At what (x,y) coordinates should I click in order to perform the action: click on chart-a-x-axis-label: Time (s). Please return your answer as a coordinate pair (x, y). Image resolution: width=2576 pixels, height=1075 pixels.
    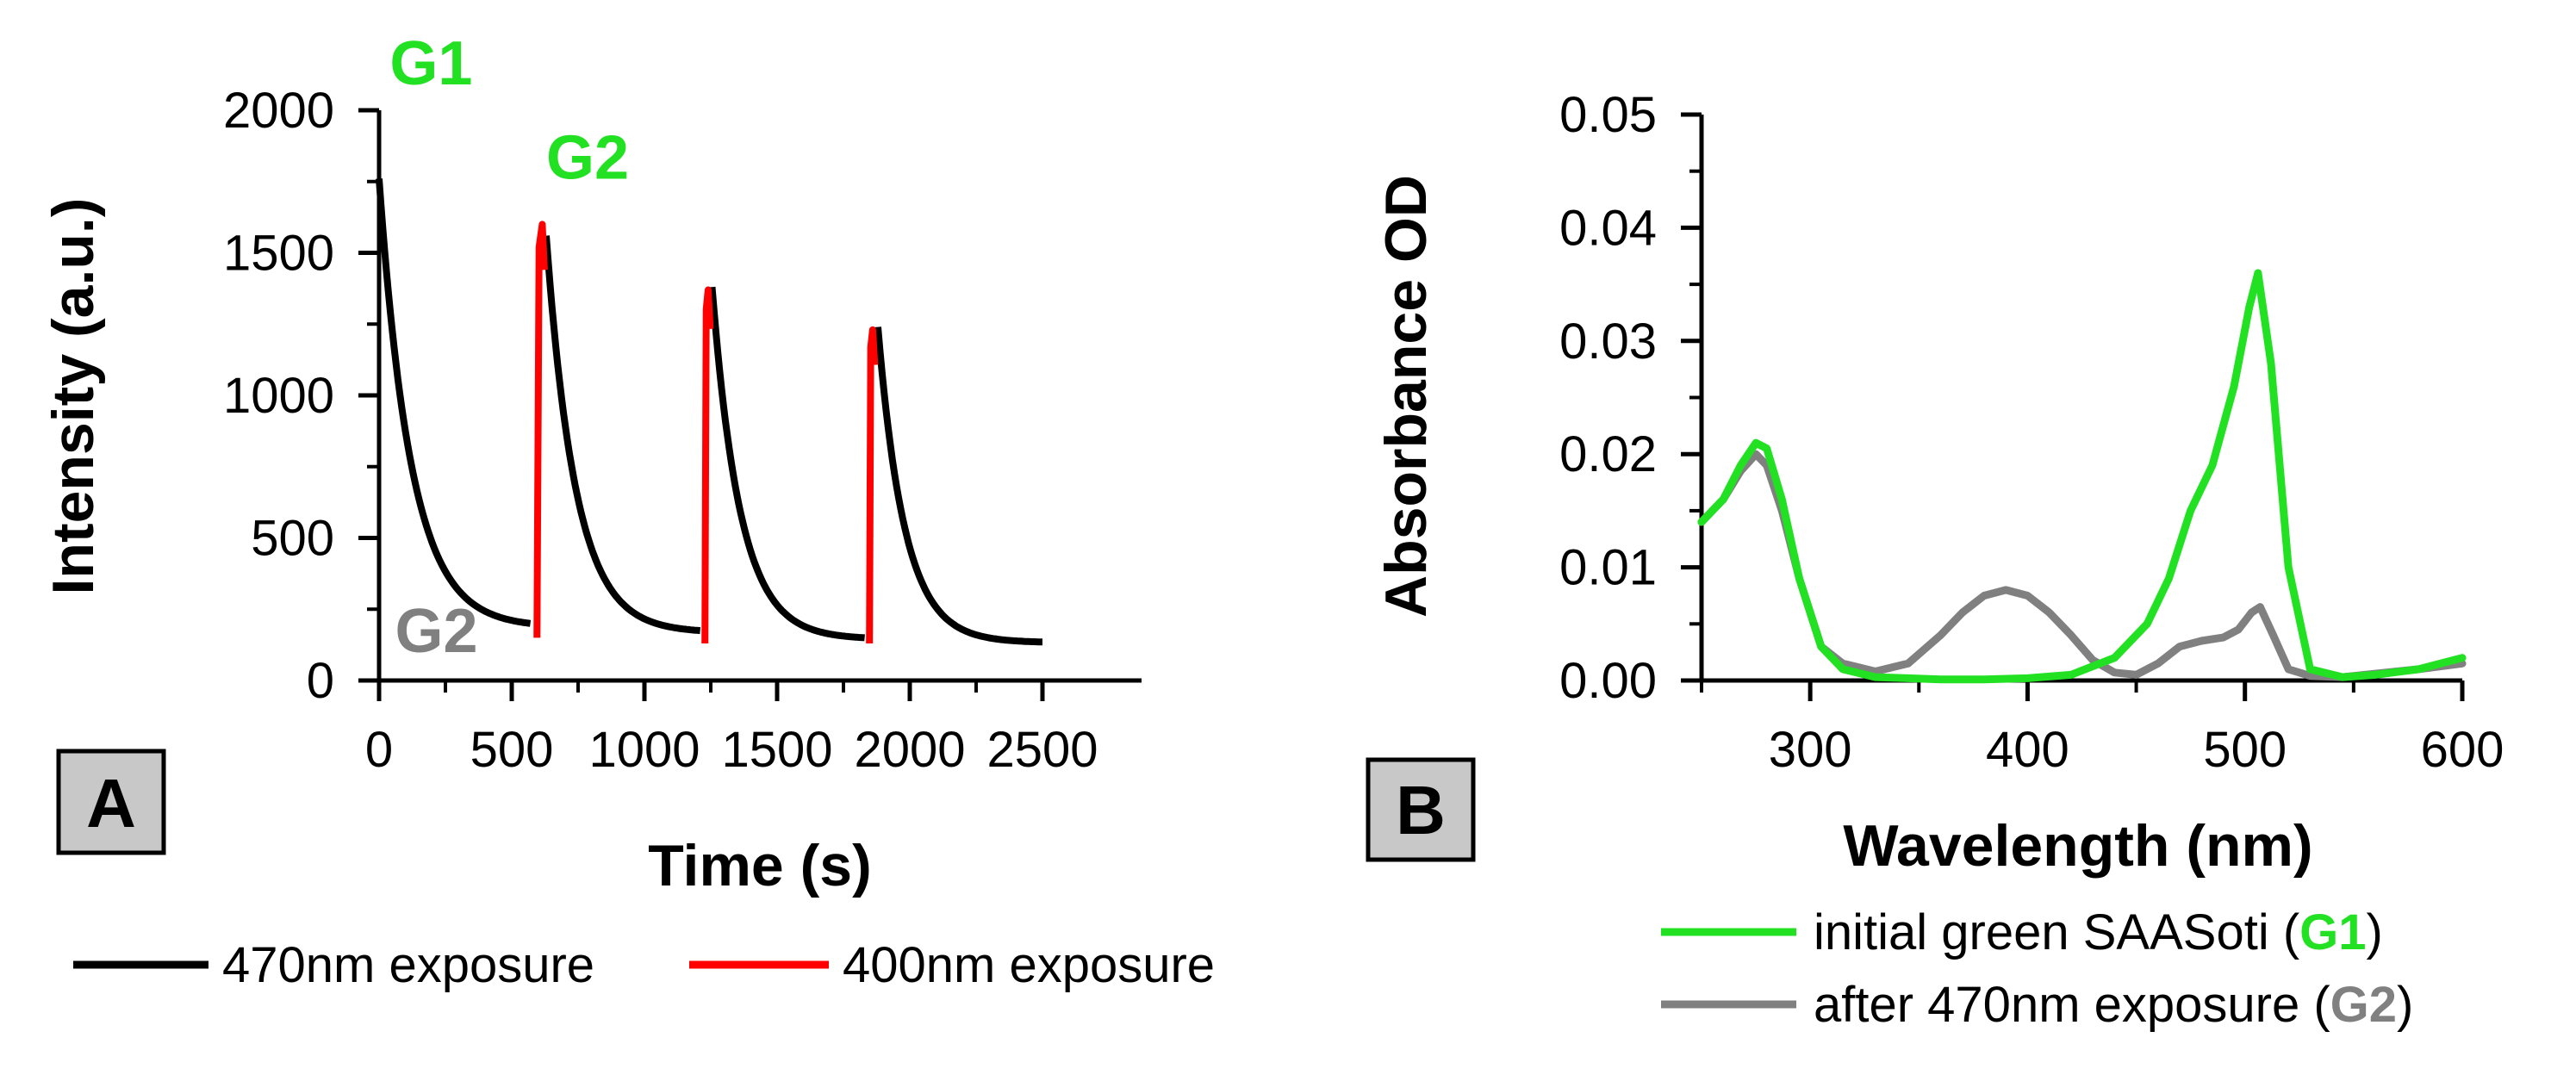
    Looking at the image, I should click on (760, 865).